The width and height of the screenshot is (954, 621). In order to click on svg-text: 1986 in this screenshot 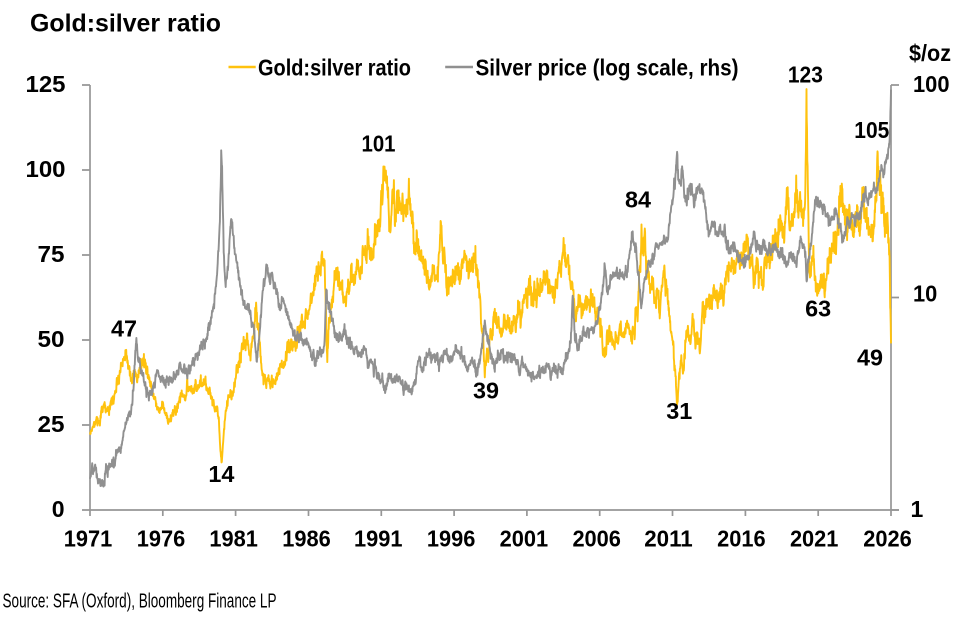, I will do `click(306, 538)`.